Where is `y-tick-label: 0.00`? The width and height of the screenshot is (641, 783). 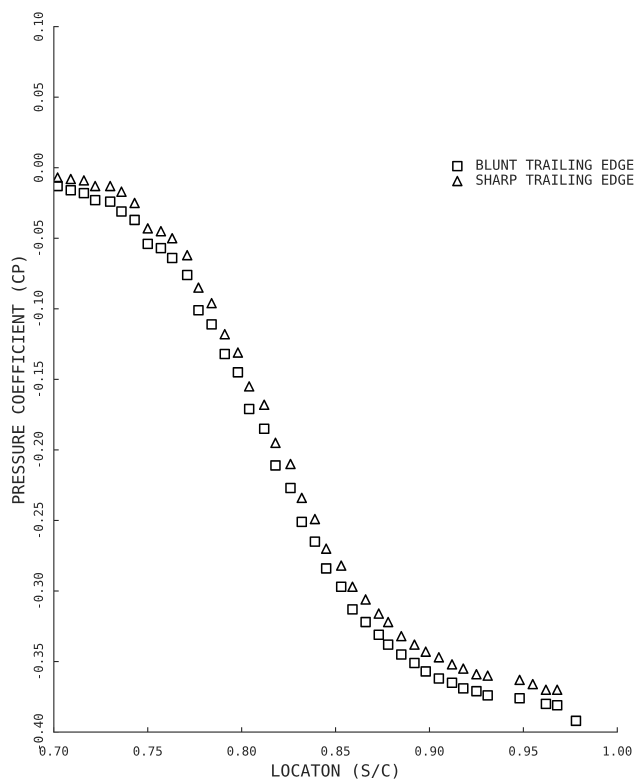
y-tick-label: 0.00 is located at coordinates (39, 167).